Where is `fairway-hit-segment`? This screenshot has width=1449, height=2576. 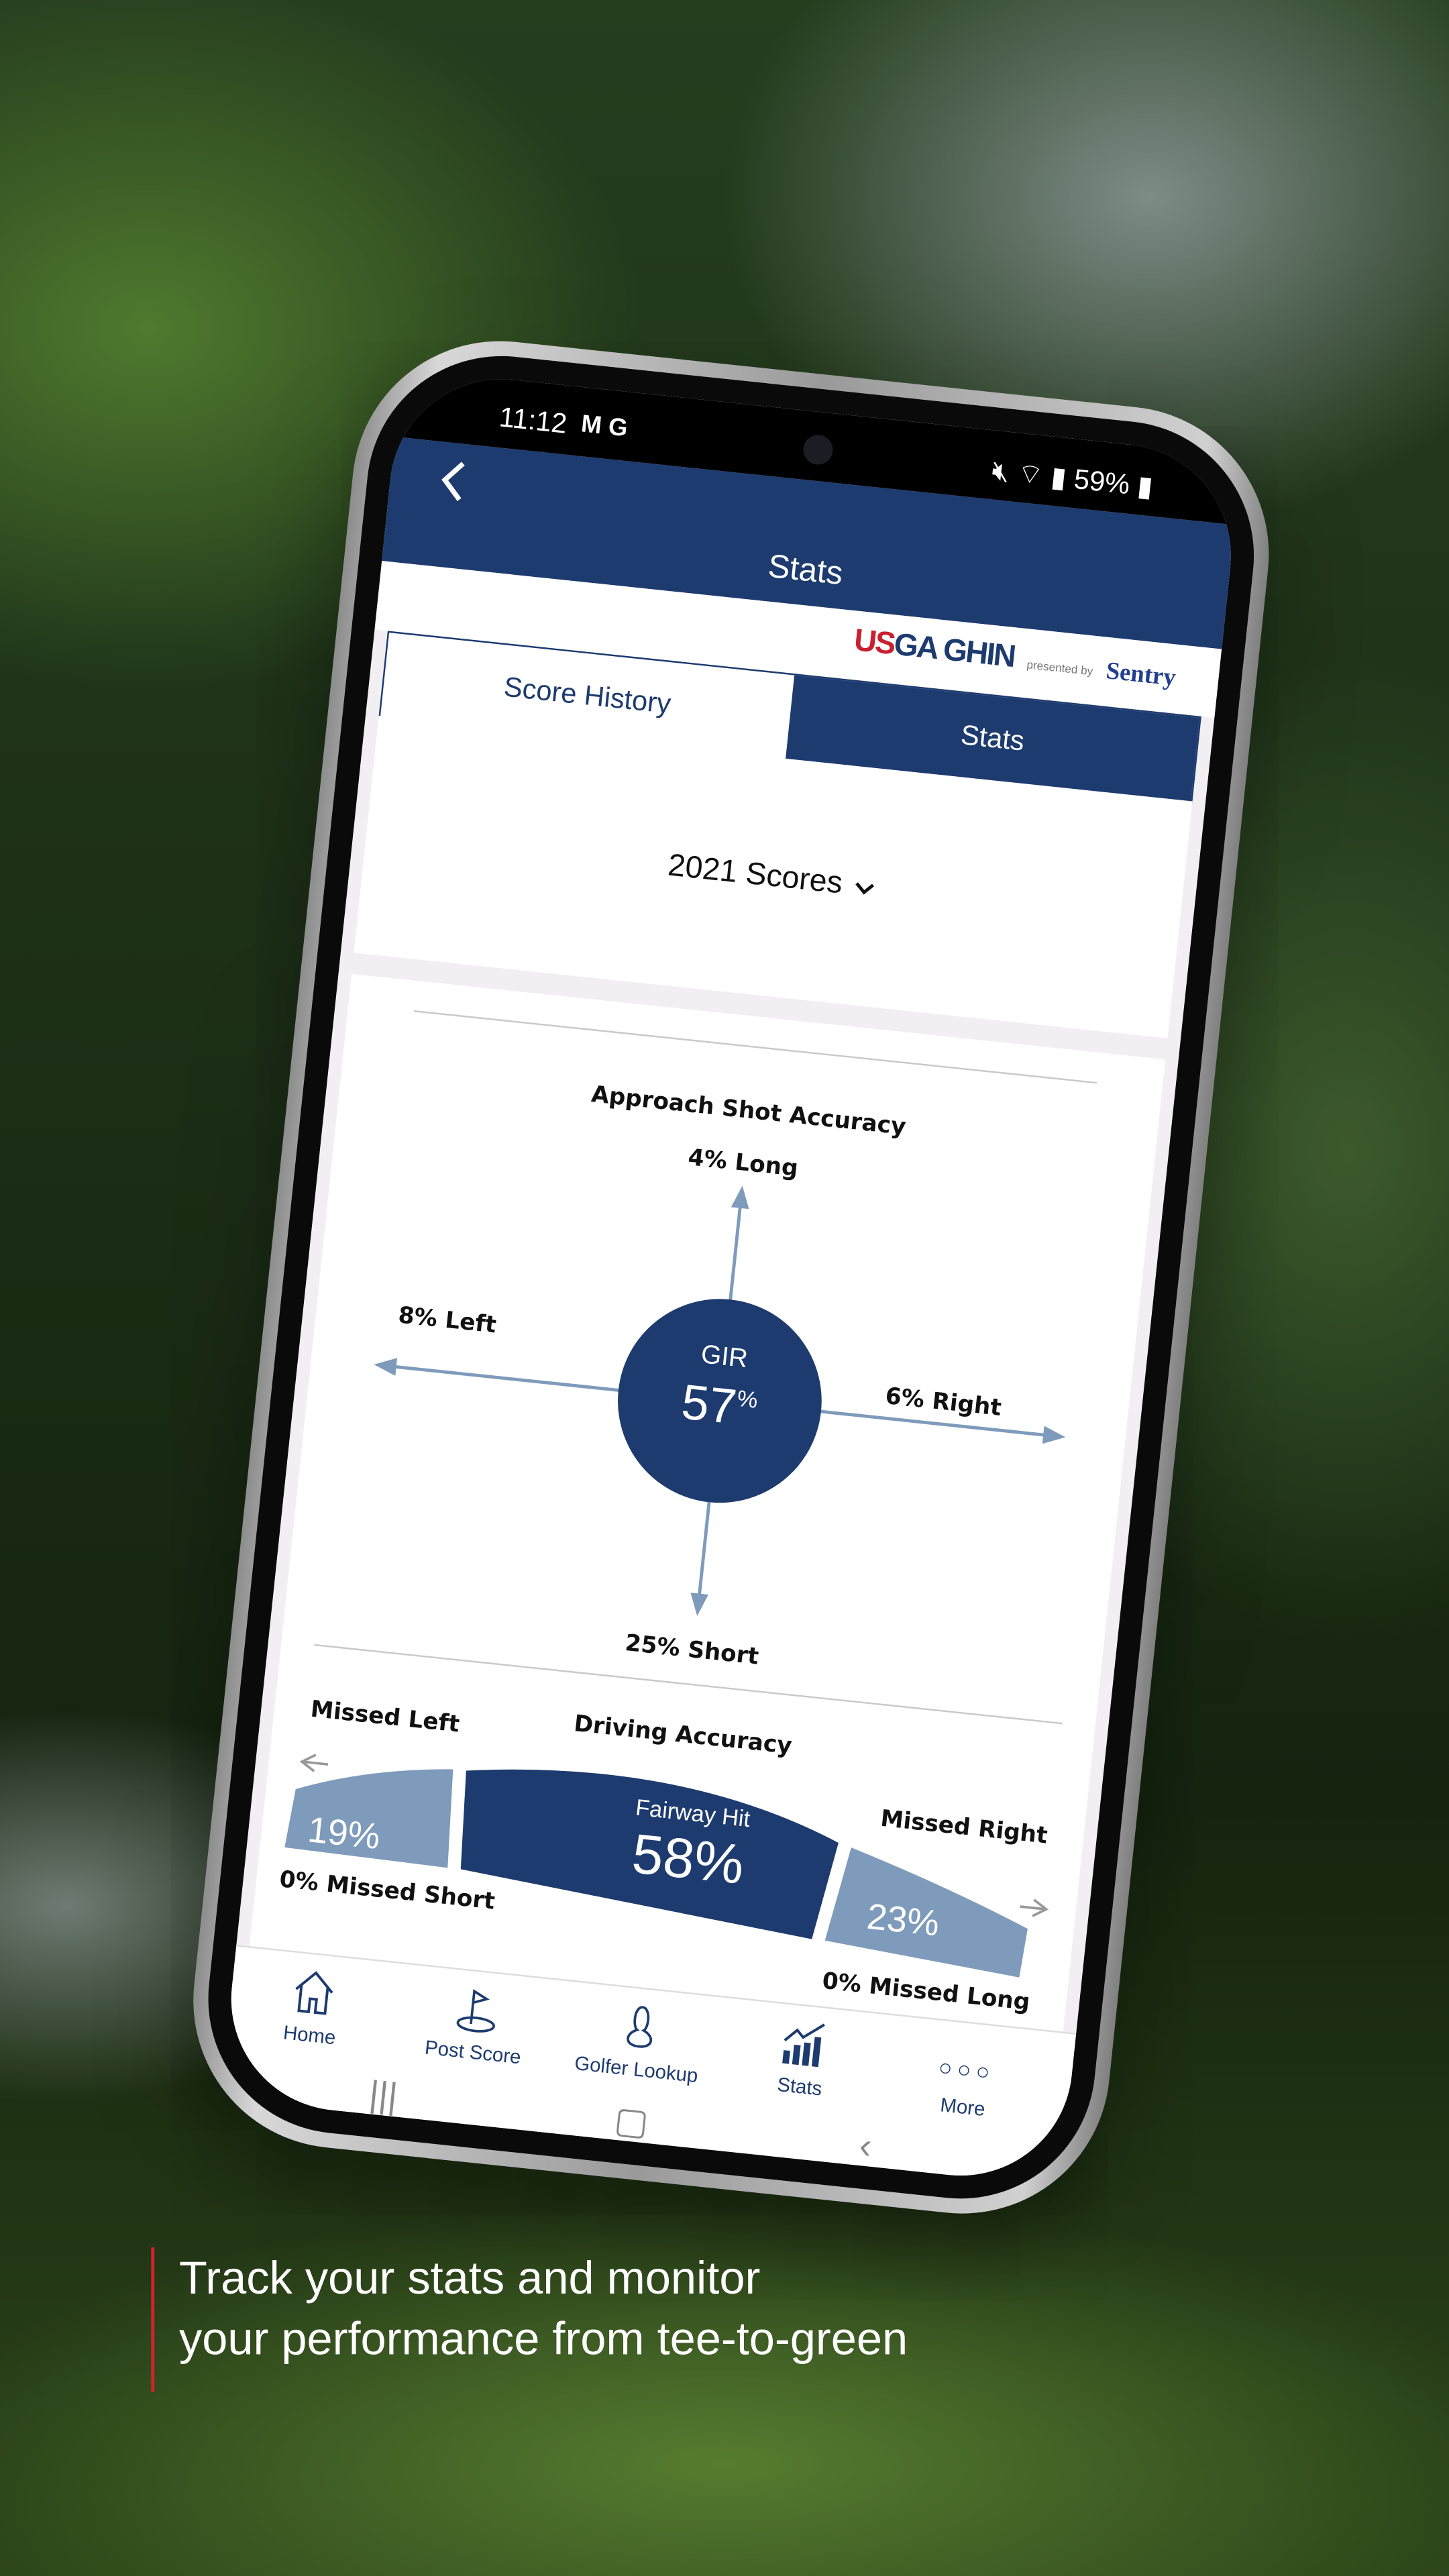
fairway-hit-segment is located at coordinates (649, 1854).